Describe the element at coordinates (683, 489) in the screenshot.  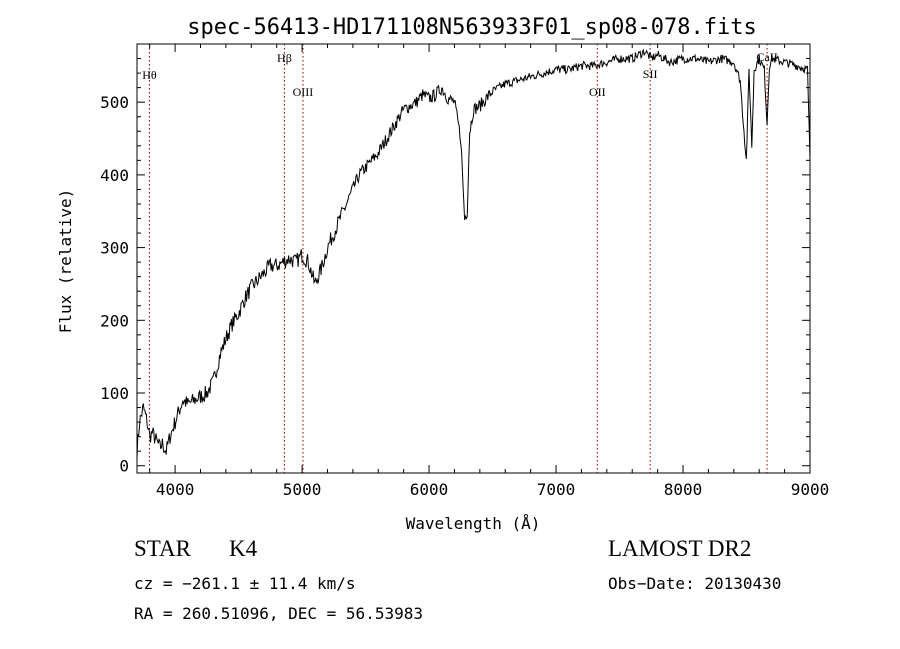
I see `x-tick-label: 8000` at that location.